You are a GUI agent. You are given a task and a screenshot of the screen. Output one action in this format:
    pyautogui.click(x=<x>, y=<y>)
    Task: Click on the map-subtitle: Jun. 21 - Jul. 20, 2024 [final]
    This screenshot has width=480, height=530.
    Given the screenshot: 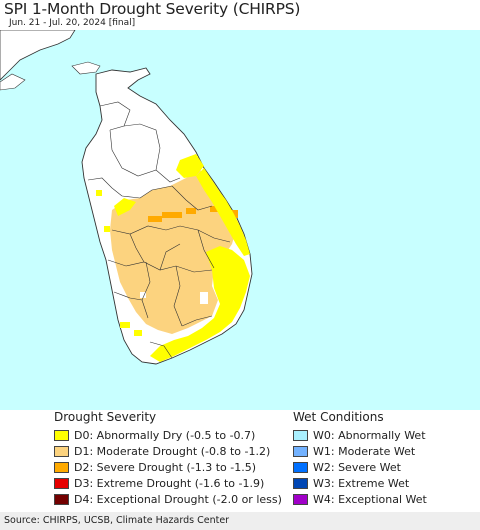 What is the action you would take?
    pyautogui.click(x=72, y=23)
    